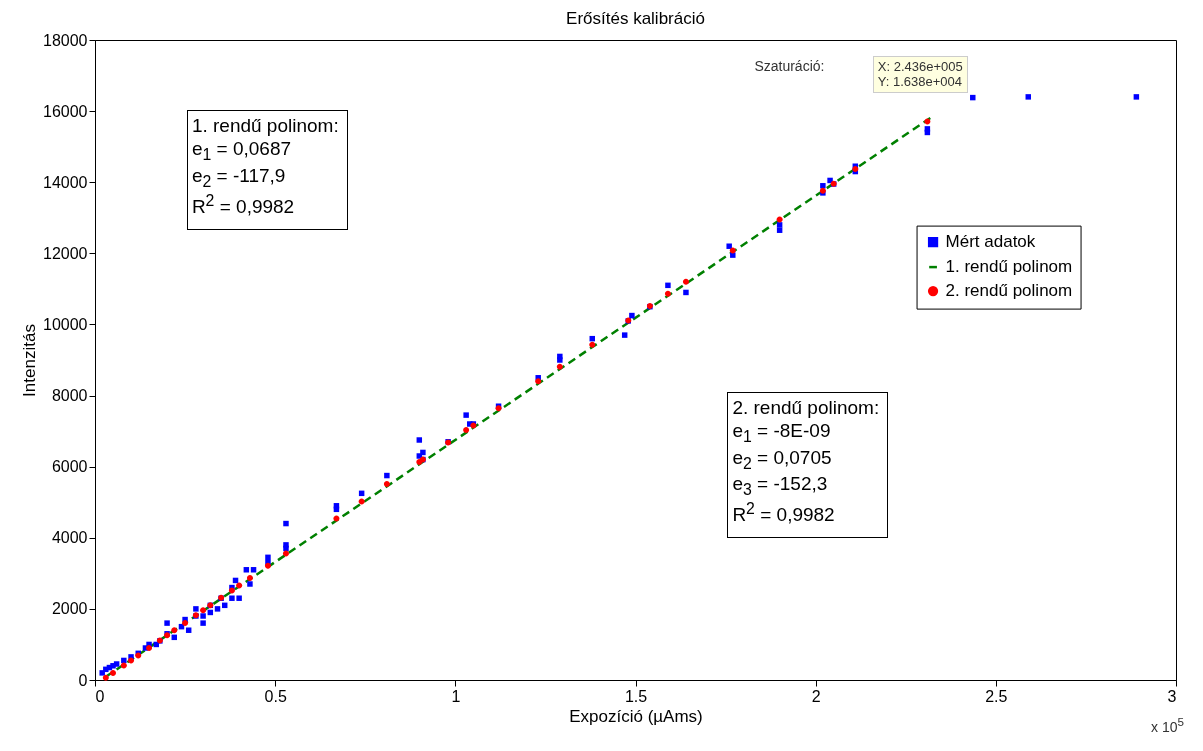 The height and width of the screenshot is (751, 1203). I want to click on legend-label: Mért adatok, so click(990, 242).